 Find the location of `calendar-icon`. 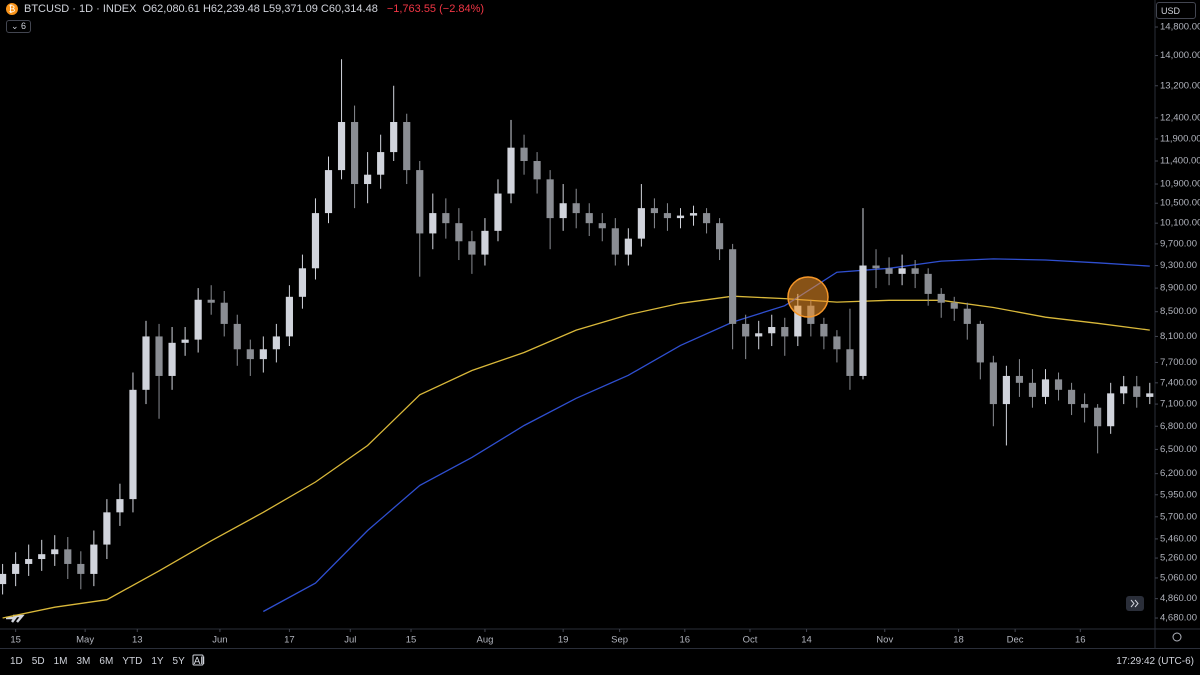

calendar-icon is located at coordinates (198, 660).